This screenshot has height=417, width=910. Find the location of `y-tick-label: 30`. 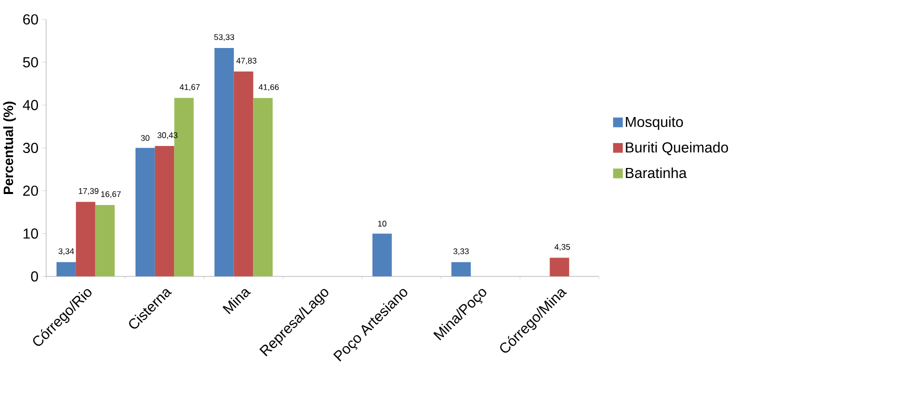

y-tick-label: 30 is located at coordinates (30, 148).